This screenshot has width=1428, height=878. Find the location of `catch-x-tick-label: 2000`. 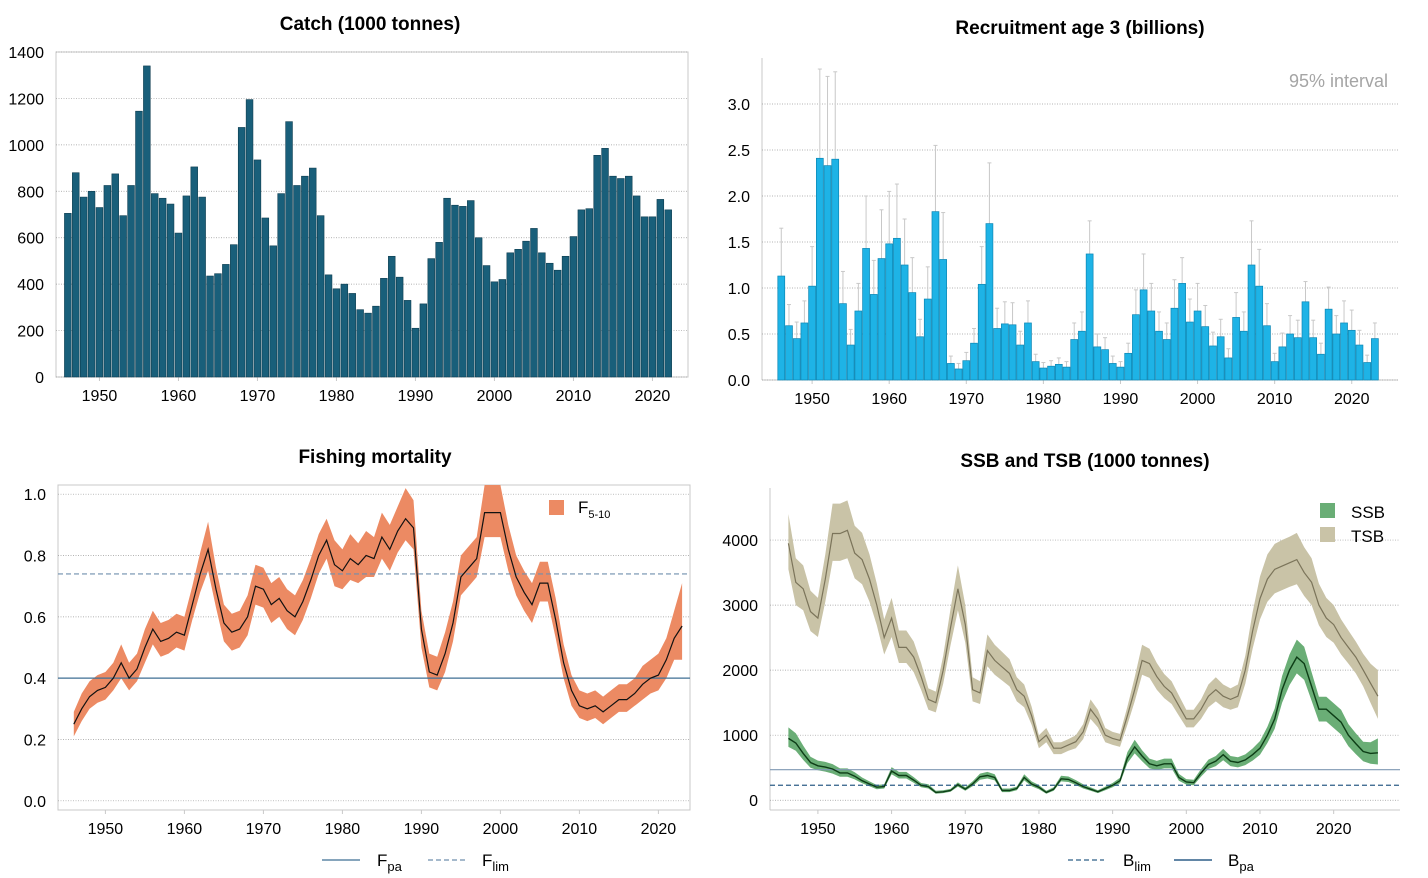

catch-x-tick-label: 2000 is located at coordinates (495, 396).